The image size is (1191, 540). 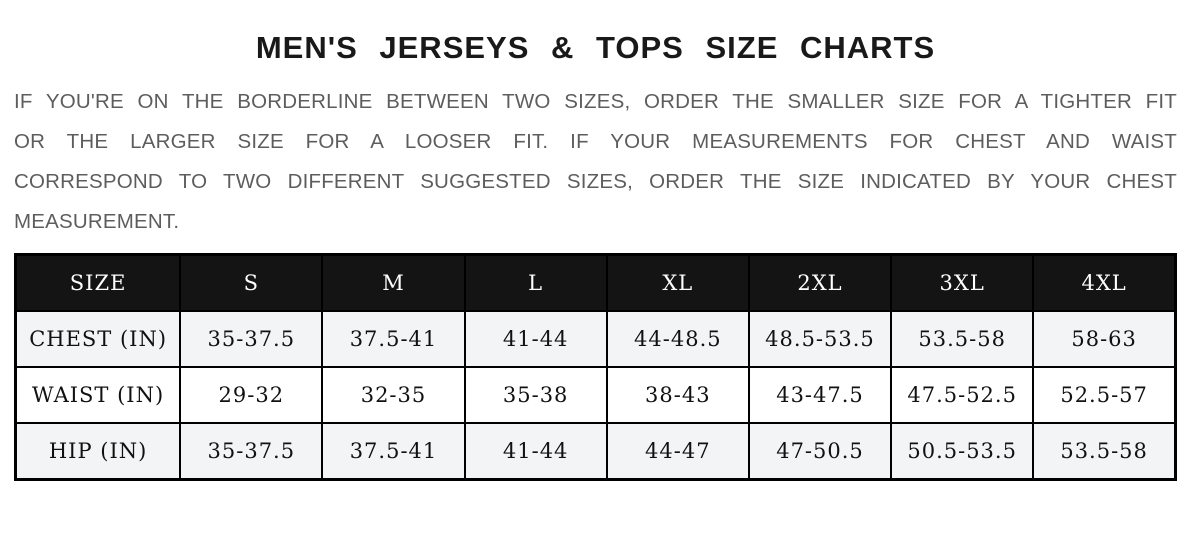 What do you see at coordinates (535, 451) in the screenshot?
I see `hip-value-l: 41-44` at bounding box center [535, 451].